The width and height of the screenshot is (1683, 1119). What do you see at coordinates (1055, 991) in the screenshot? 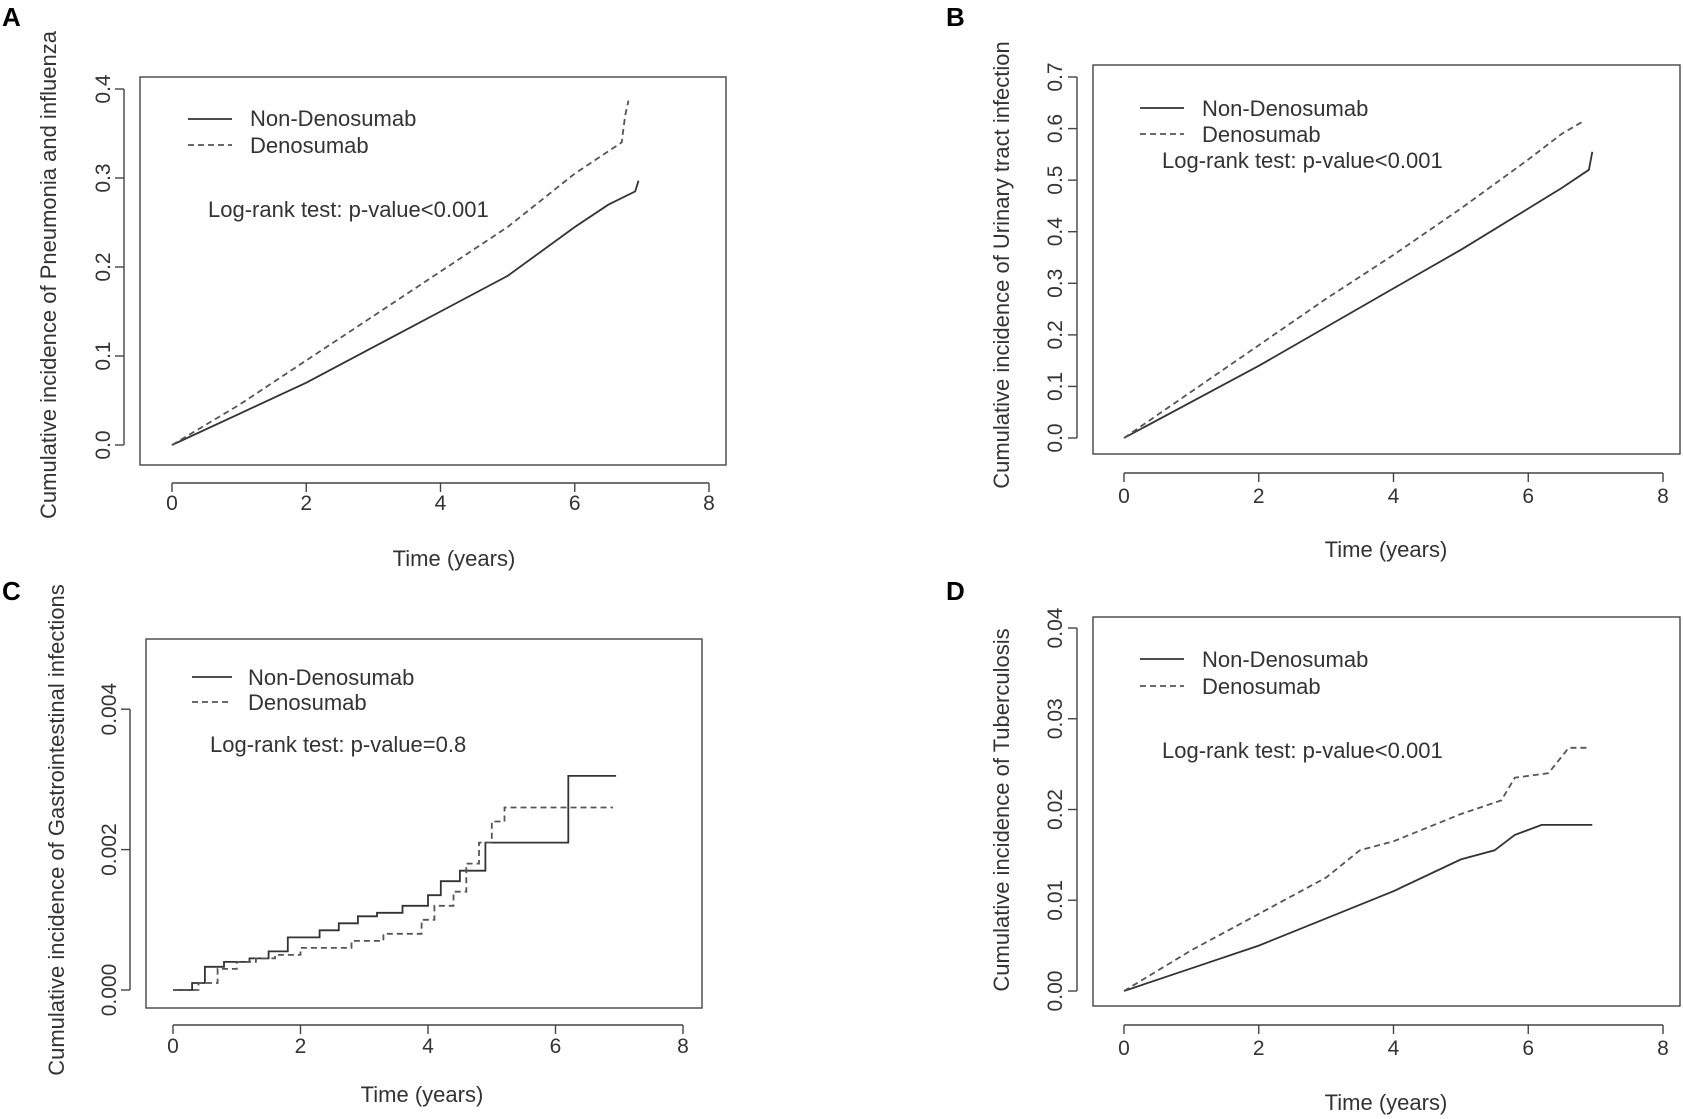
I see `y-tick-label-d-0: 0.00` at bounding box center [1055, 991].